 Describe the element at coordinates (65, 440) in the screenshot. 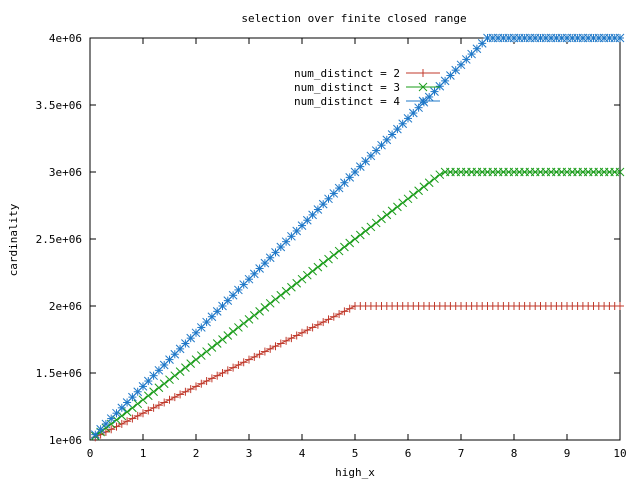

I see `y-tick-label: 1e+06` at that location.